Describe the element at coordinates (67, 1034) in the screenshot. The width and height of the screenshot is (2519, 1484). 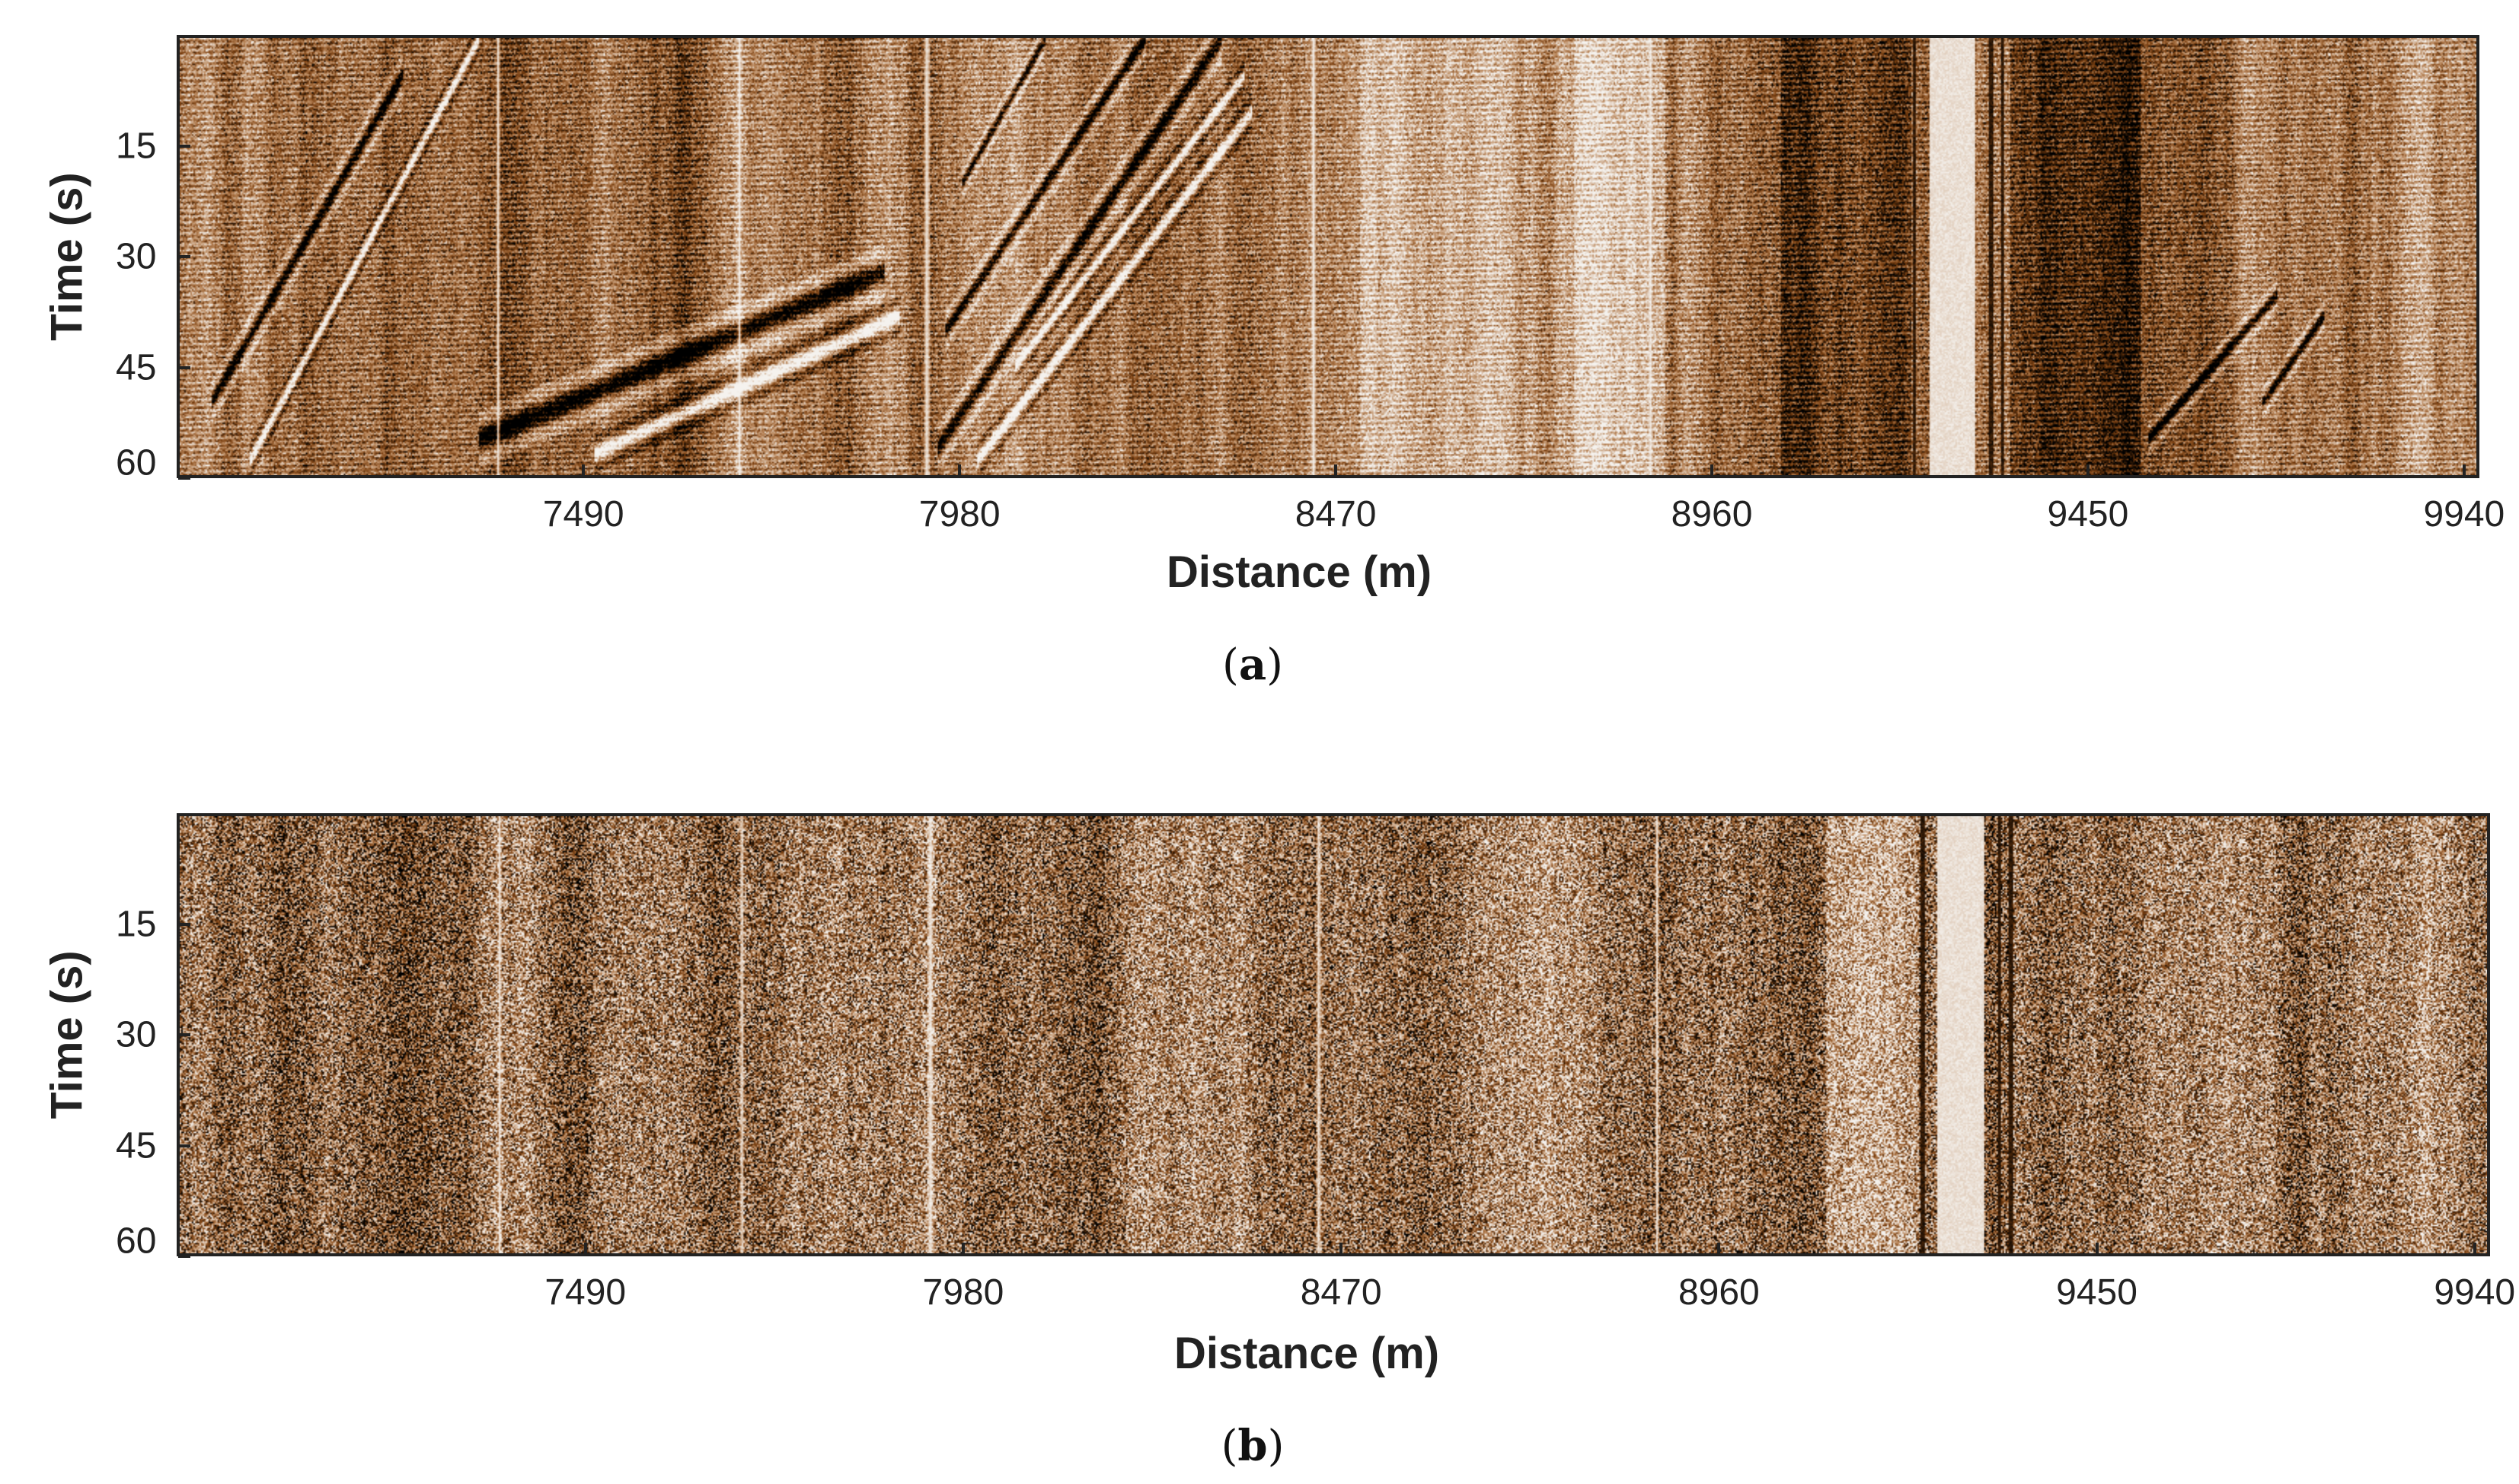
I see `y-axis-title-b: Time (s)` at that location.